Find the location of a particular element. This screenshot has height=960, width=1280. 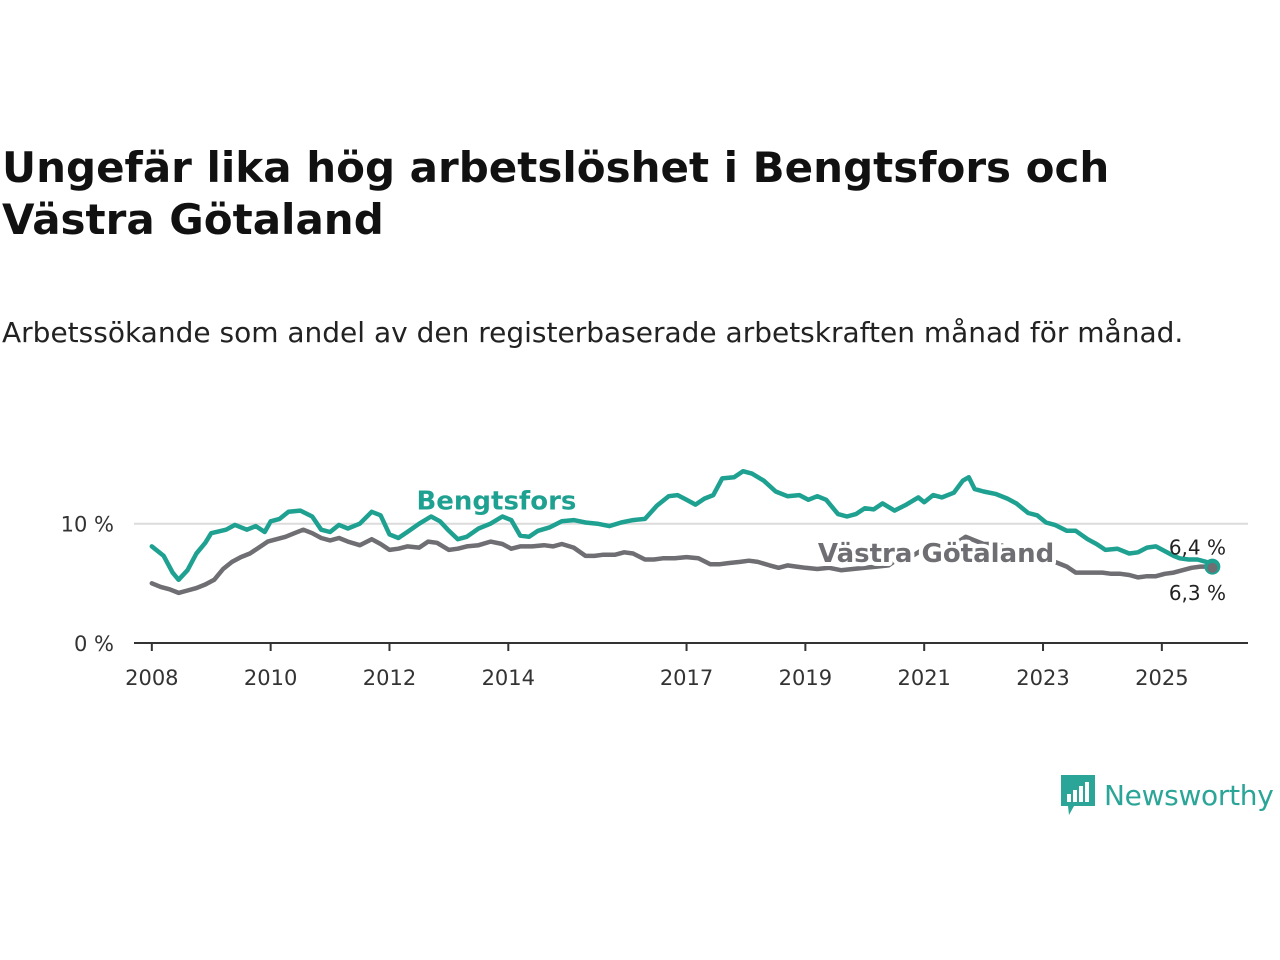

x-tick-label: 2023 is located at coordinates (1042, 678).